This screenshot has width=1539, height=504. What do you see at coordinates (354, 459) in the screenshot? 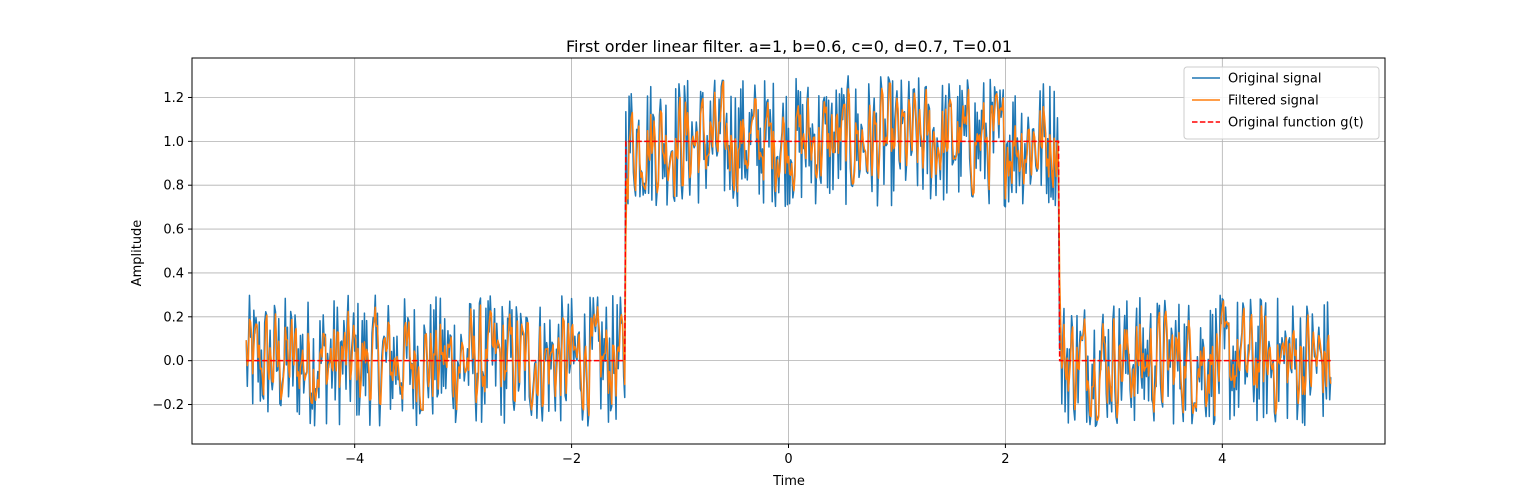
I see `x-tick-label: −4` at bounding box center [354, 459].